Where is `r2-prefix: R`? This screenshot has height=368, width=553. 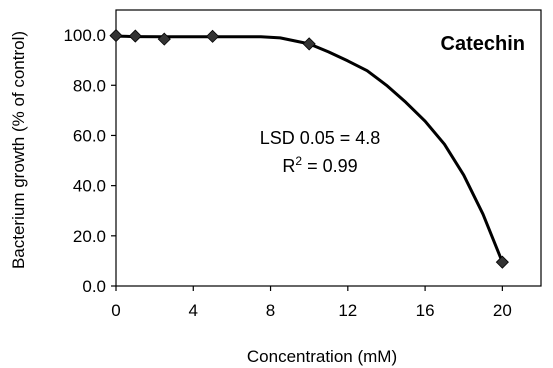 r2-prefix: R is located at coordinates (288, 166).